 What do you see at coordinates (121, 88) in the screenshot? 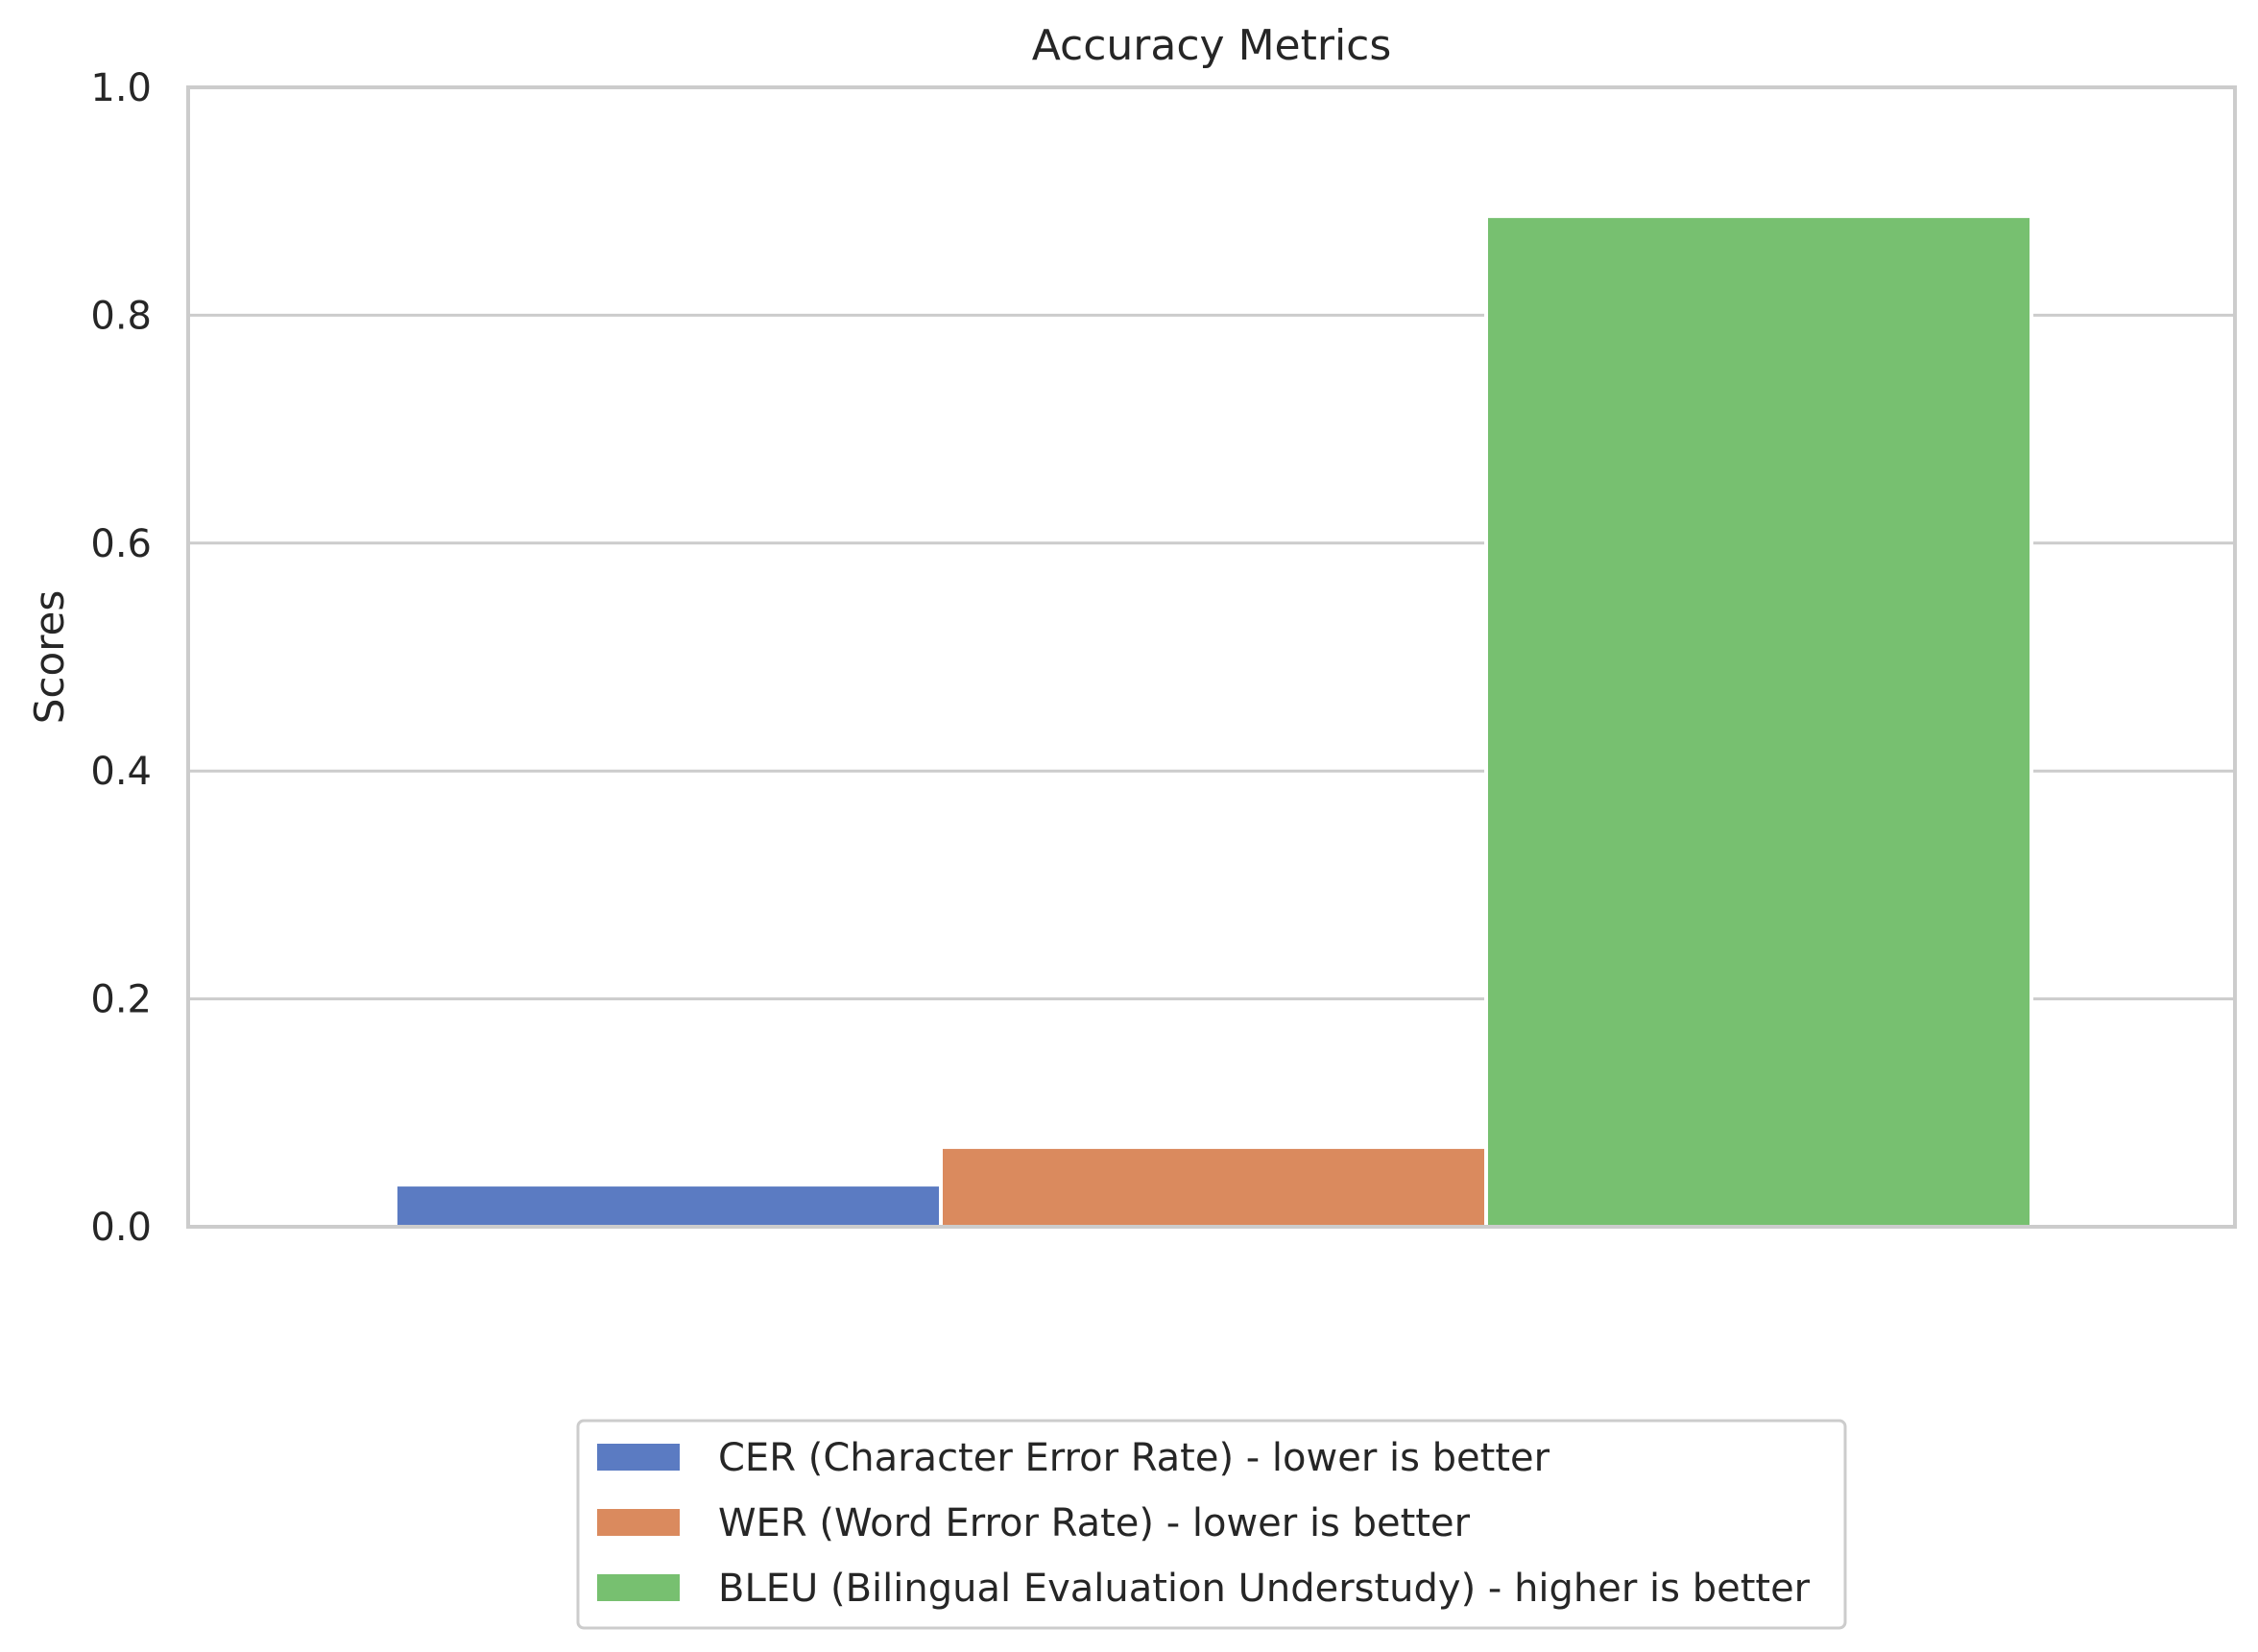
I see `y-tick-label: 1.0` at bounding box center [121, 88].